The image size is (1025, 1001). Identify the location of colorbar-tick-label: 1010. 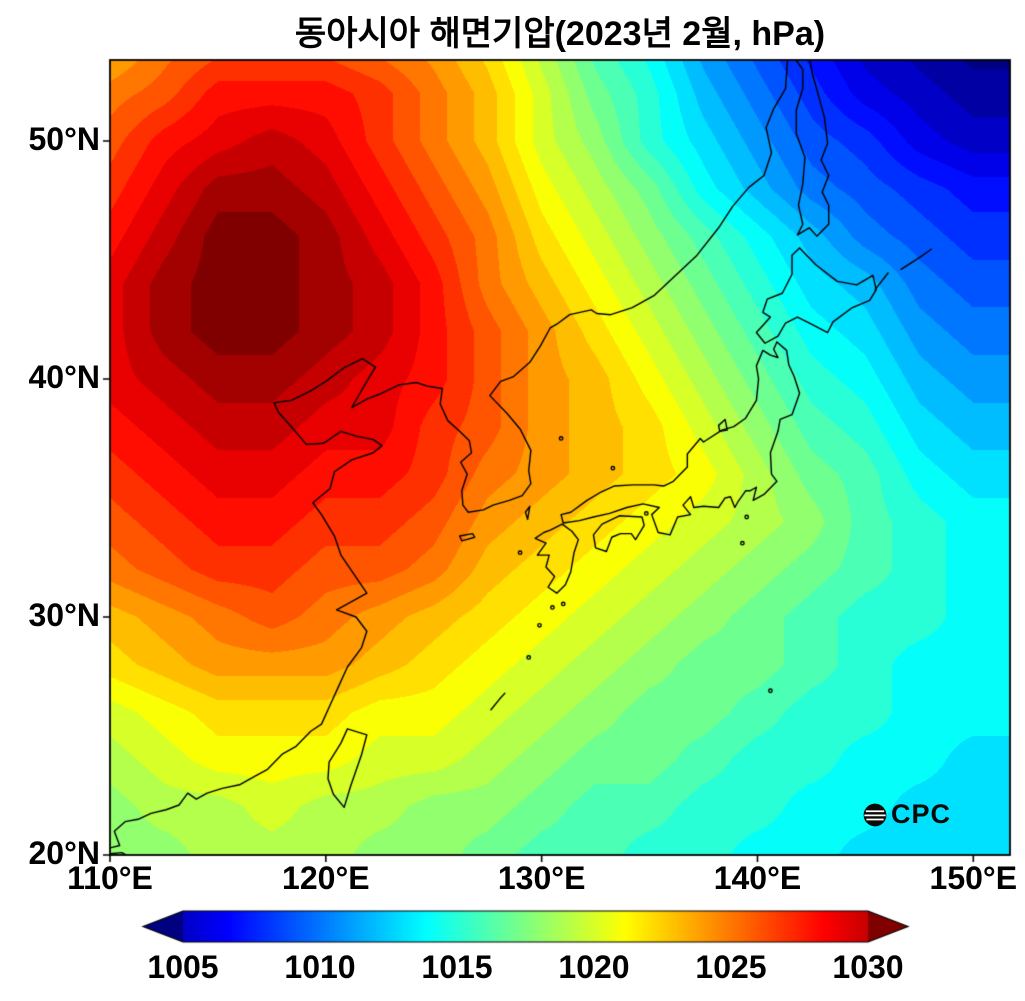
(320, 967).